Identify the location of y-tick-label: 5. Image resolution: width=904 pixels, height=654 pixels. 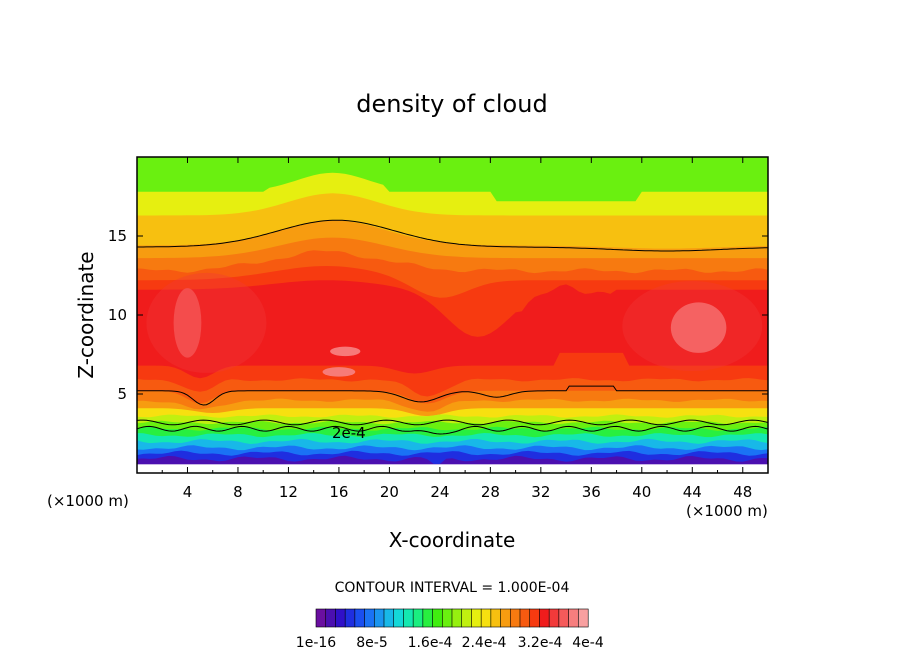
(122, 394).